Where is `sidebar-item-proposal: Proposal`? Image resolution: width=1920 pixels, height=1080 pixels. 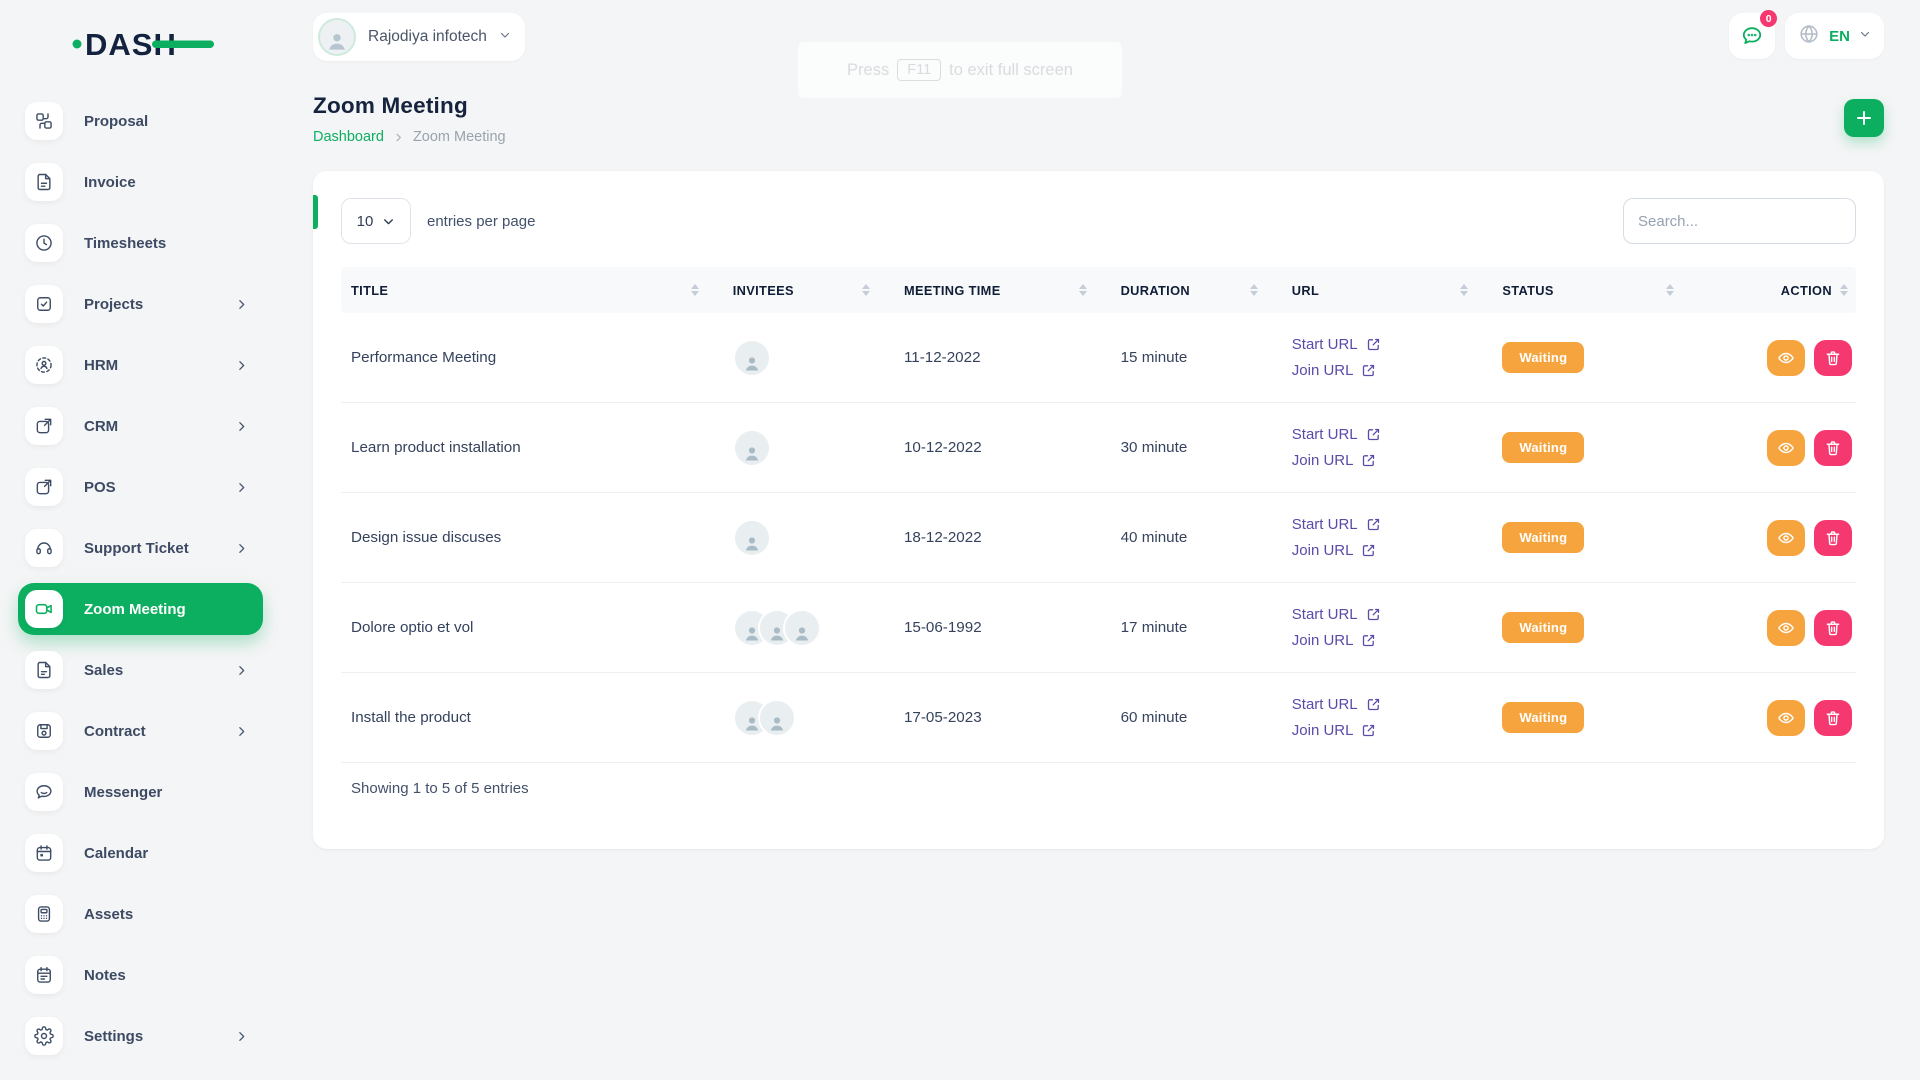
sidebar-item-proposal: Proposal is located at coordinates (140, 121).